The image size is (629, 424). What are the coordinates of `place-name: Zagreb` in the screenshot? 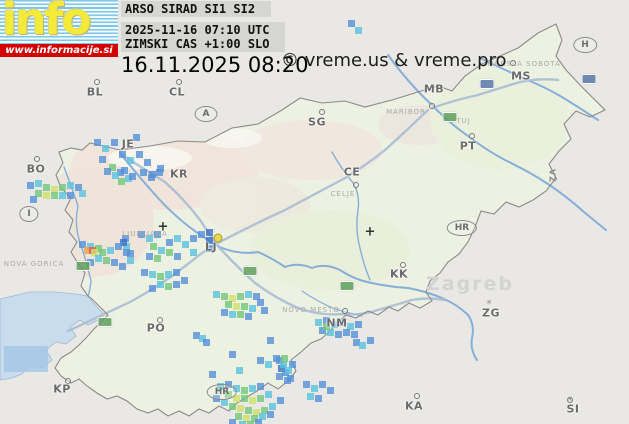 It's located at (470, 284).